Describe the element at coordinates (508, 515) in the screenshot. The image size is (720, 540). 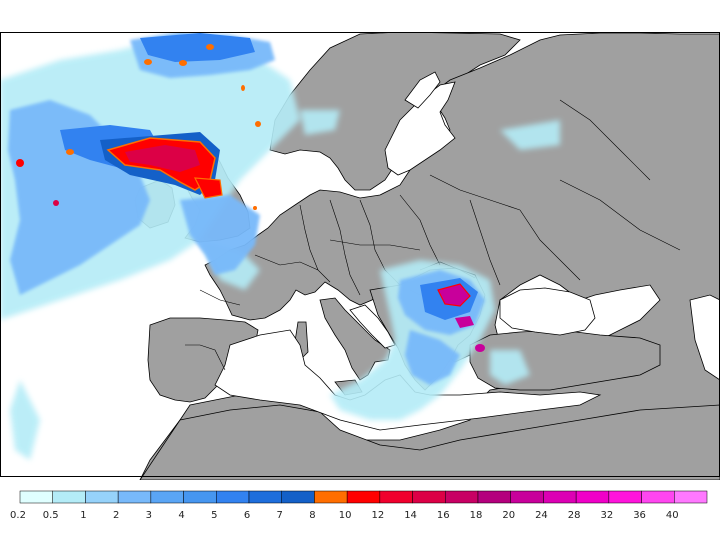
I see `legend-tick-label: 20` at that location.